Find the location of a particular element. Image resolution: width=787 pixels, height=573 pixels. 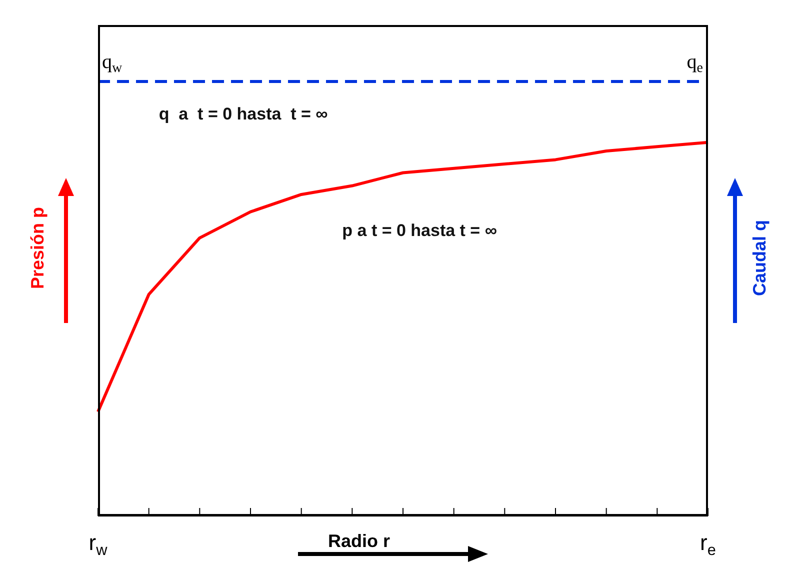

x-axis-title: Radio r is located at coordinates (359, 541).